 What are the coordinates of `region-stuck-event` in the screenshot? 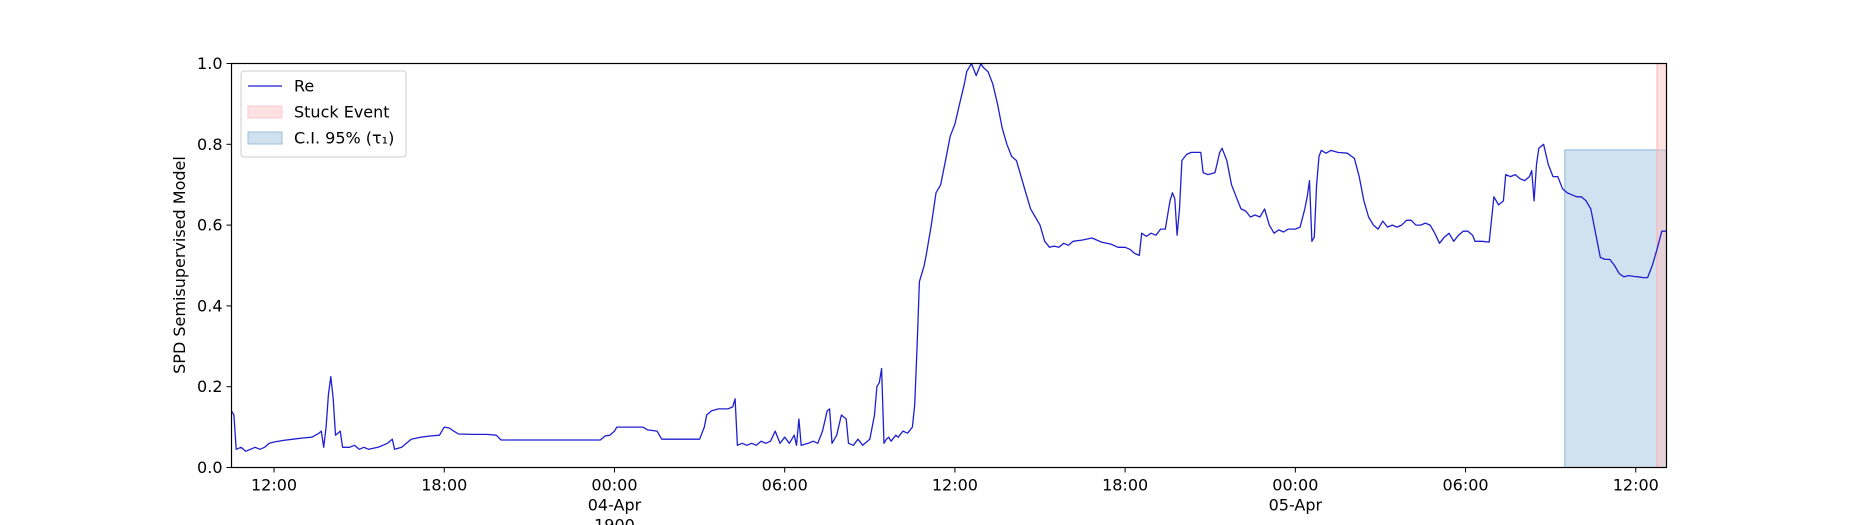 It's located at (1662, 265).